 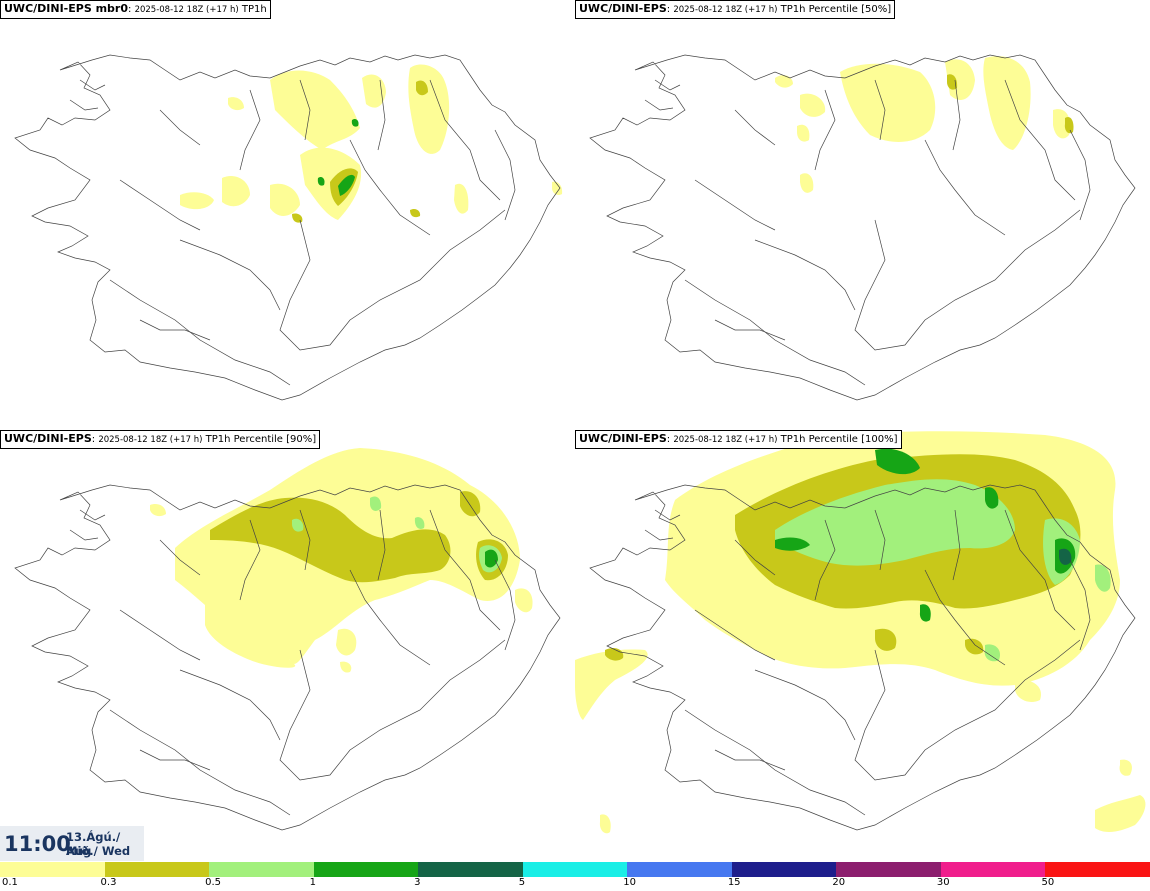 What do you see at coordinates (839, 882) in the screenshot?
I see `legend-label: 20` at bounding box center [839, 882].